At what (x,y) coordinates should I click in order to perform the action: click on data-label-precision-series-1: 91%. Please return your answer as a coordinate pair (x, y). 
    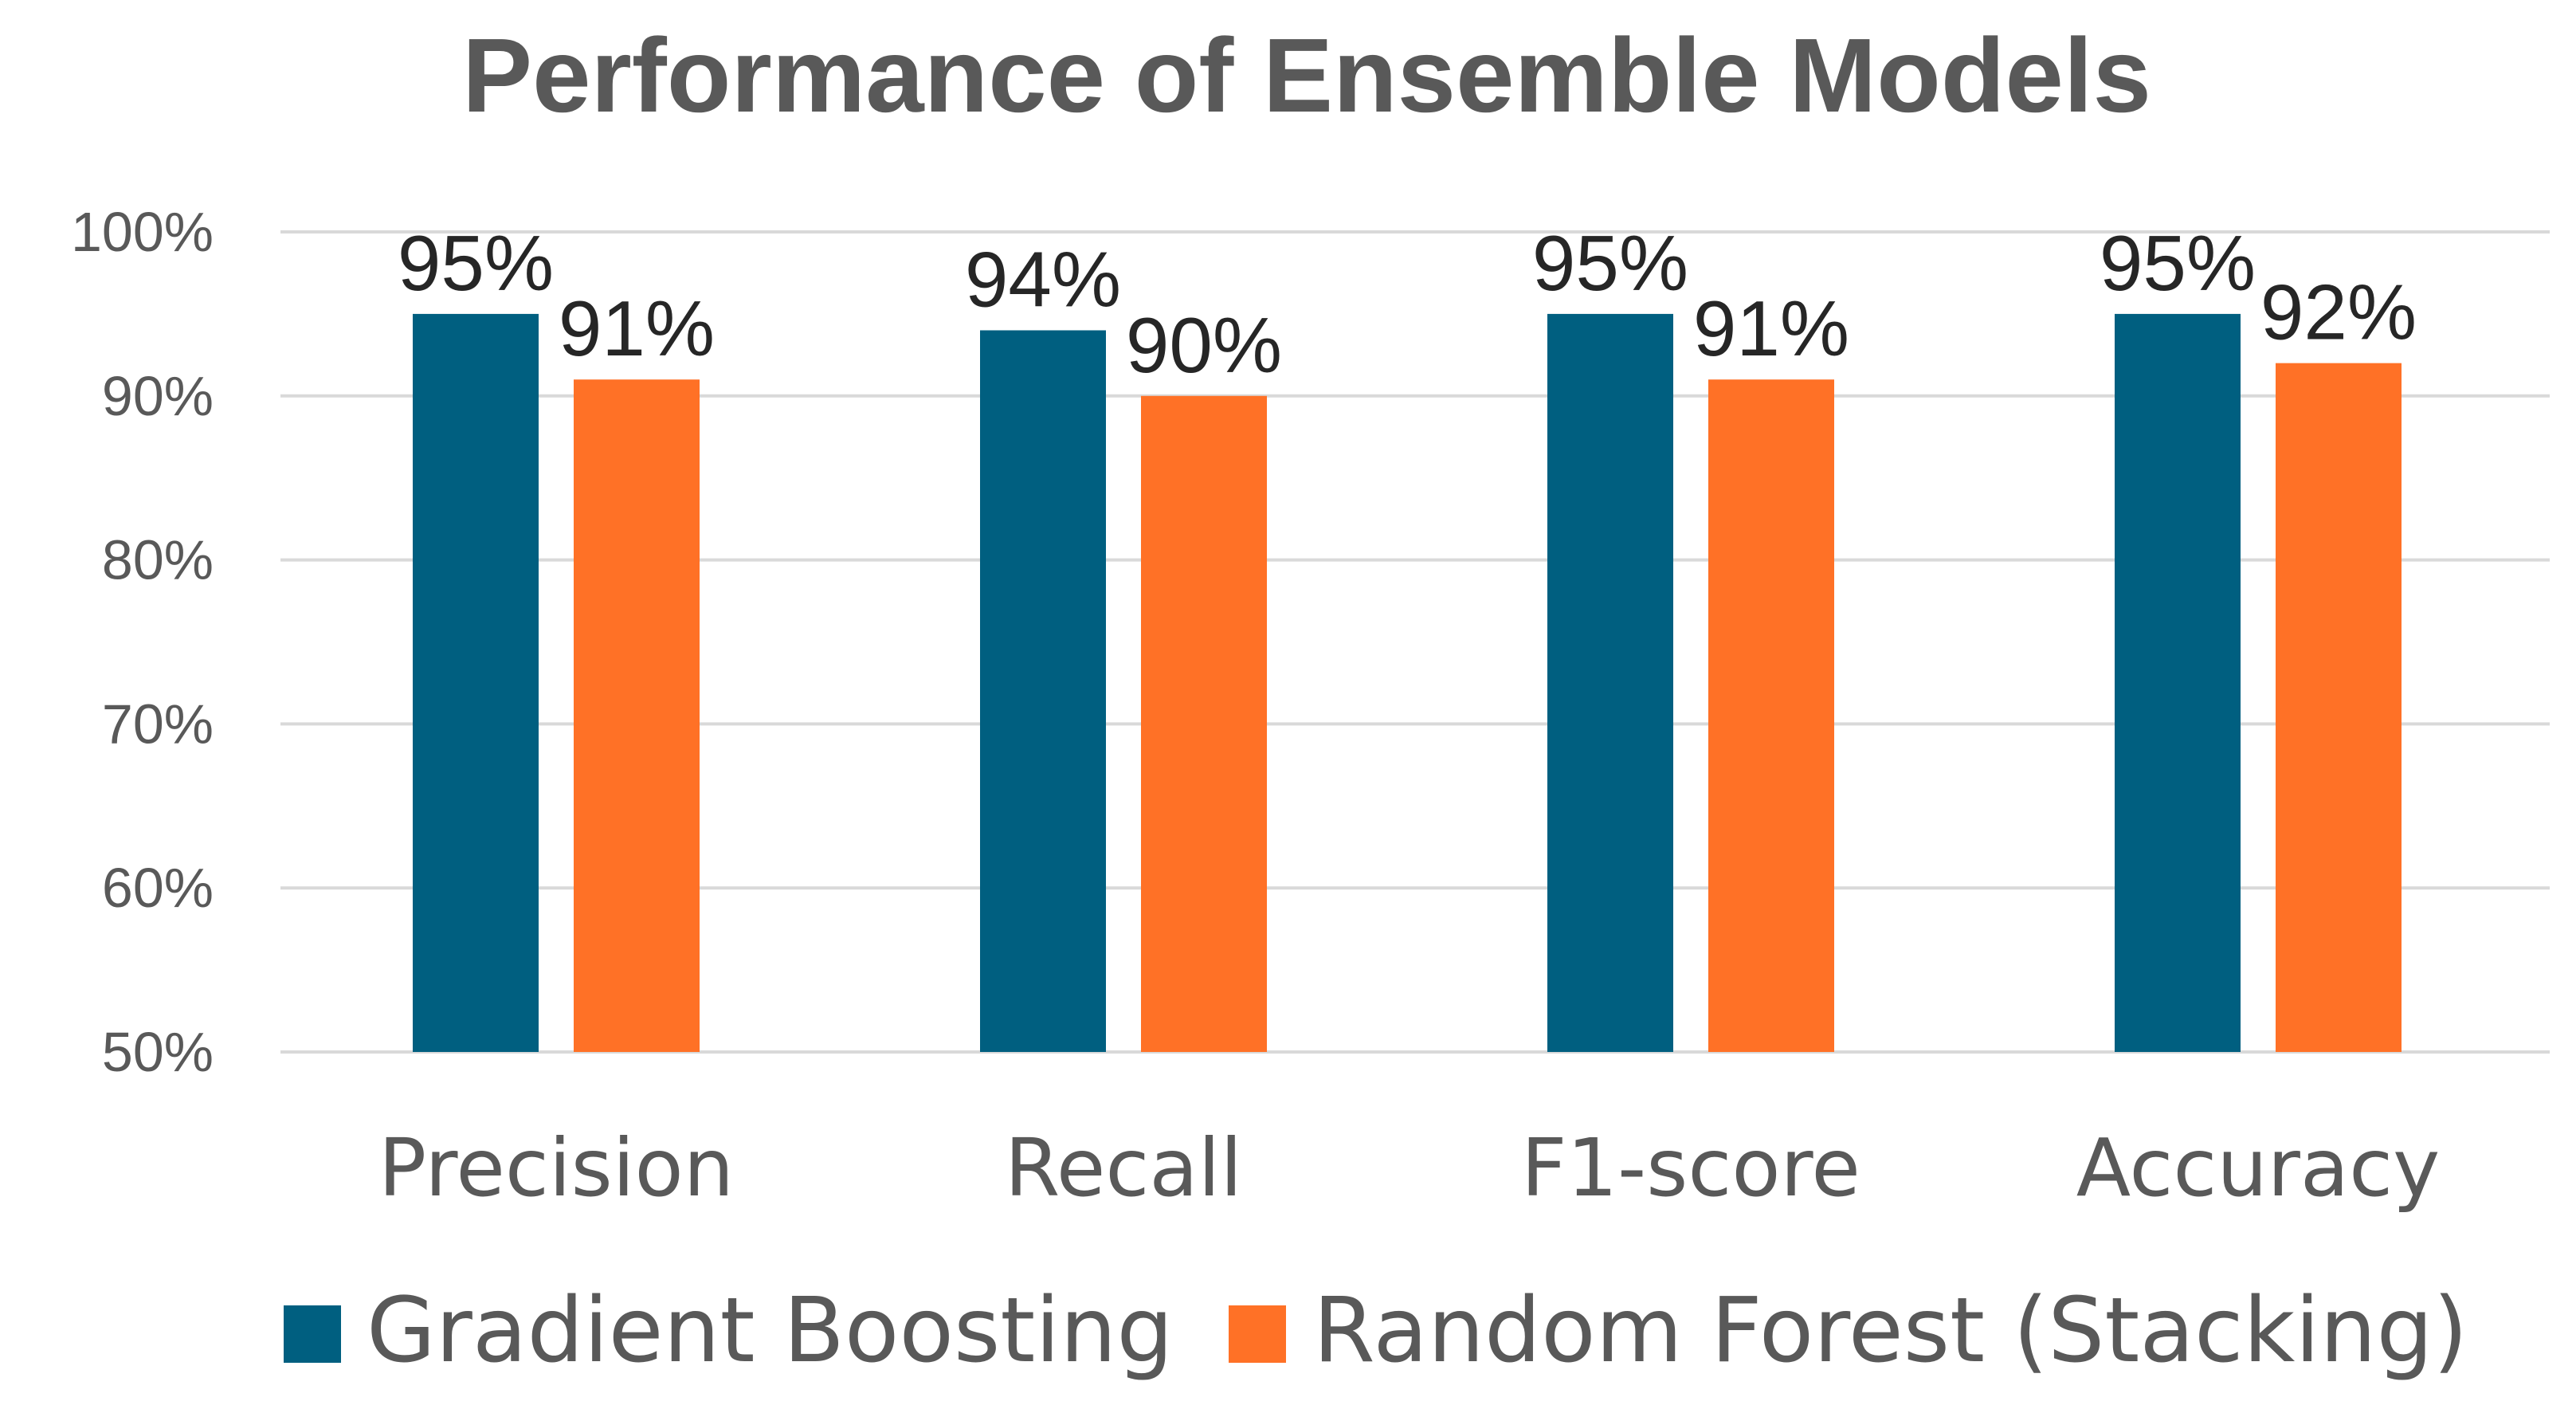
    Looking at the image, I should click on (637, 328).